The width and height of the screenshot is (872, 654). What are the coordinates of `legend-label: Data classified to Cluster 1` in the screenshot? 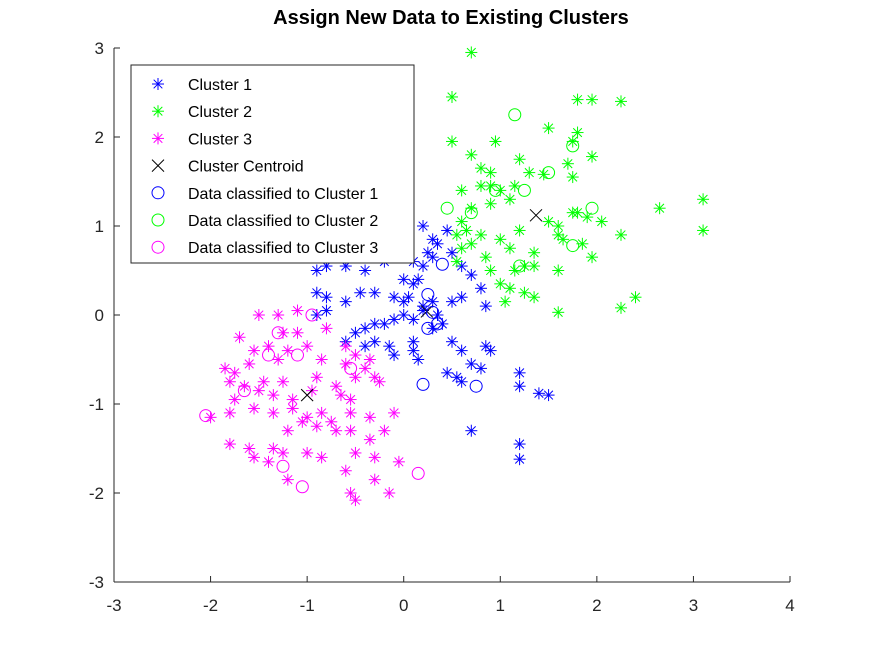 It's located at (283, 194).